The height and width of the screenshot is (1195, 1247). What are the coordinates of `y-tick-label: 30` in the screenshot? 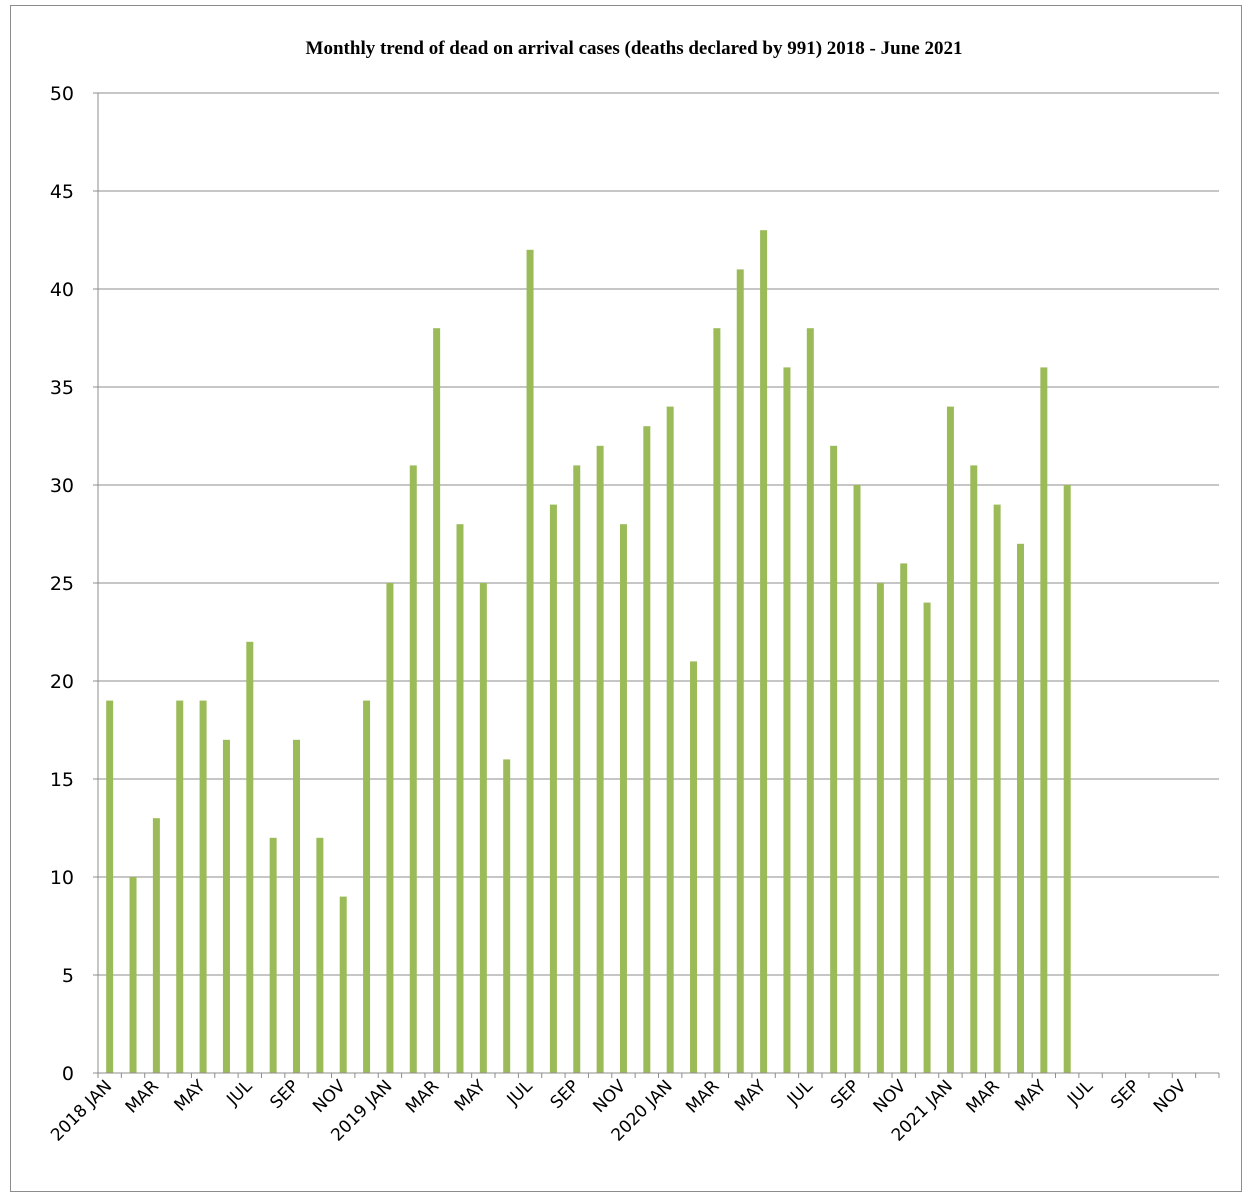 It's located at (62, 486).